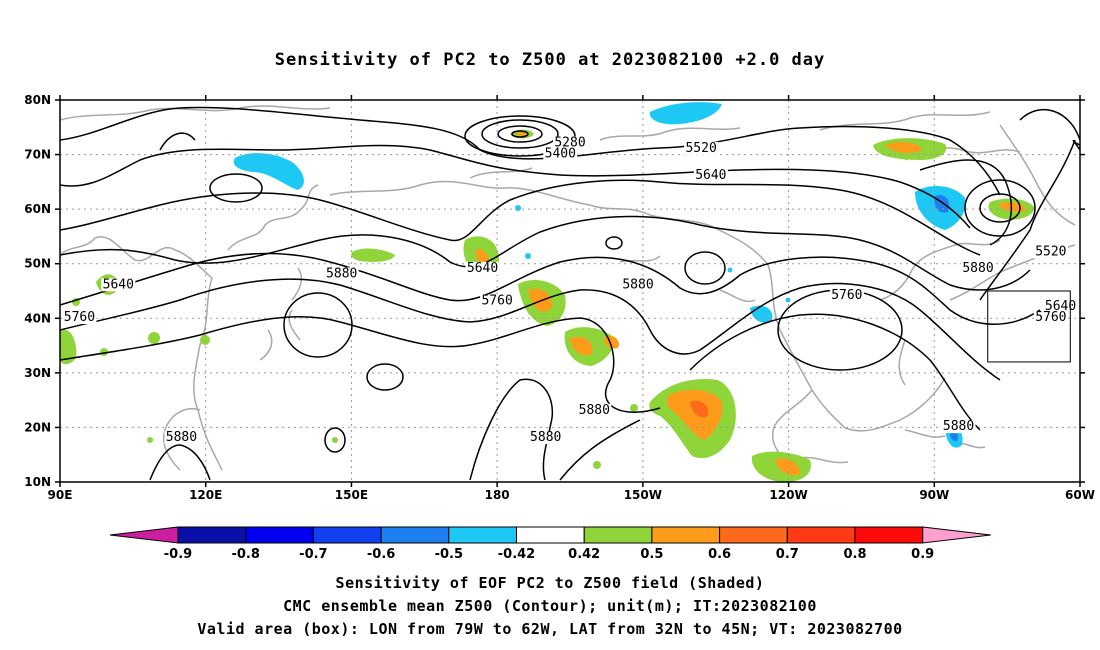 Image resolution: width=1100 pixels, height=650 pixels. I want to click on lon-tick-label: 150W, so click(643, 495).